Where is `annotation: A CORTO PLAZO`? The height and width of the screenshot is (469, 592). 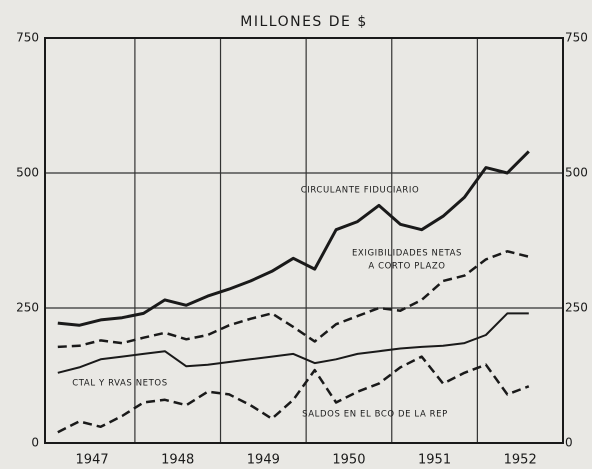
annotation: A CORTO PLAZO is located at coordinates (406, 267).